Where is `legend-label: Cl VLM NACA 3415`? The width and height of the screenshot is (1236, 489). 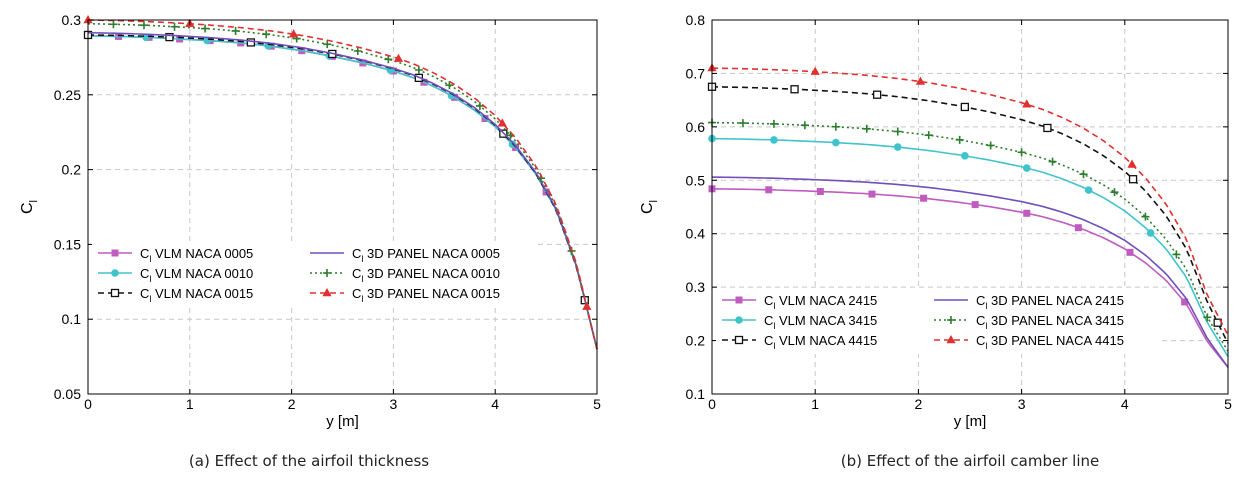 legend-label: Cl VLM NACA 3415 is located at coordinates (820, 322).